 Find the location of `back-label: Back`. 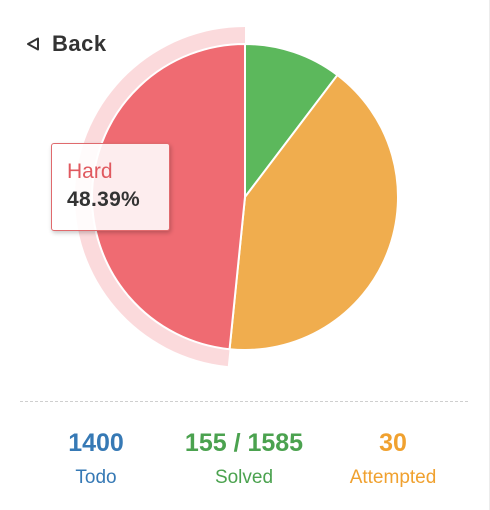

back-label: Back is located at coordinates (79, 43).